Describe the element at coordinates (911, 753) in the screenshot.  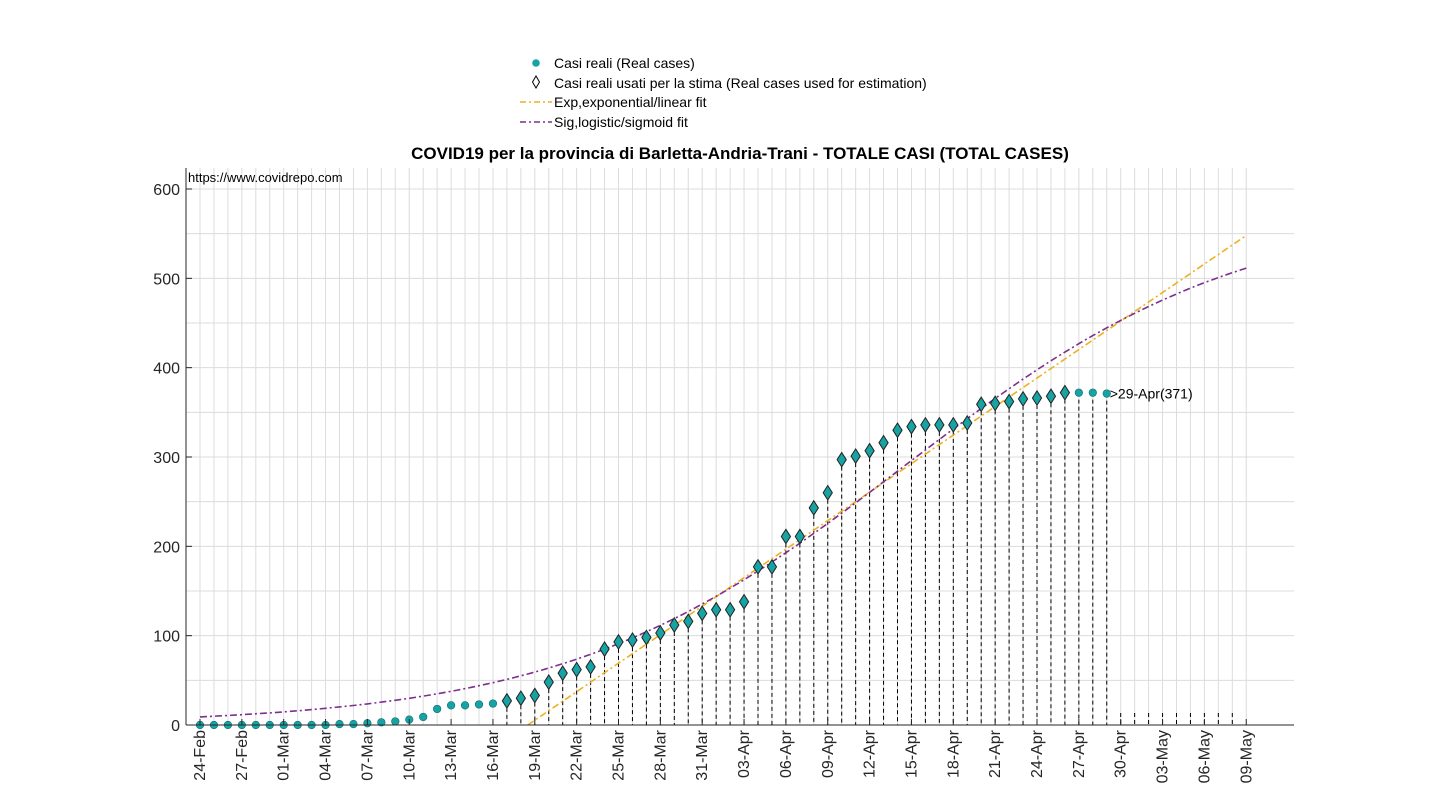
I see `x-tick-label: 15-Apr` at that location.